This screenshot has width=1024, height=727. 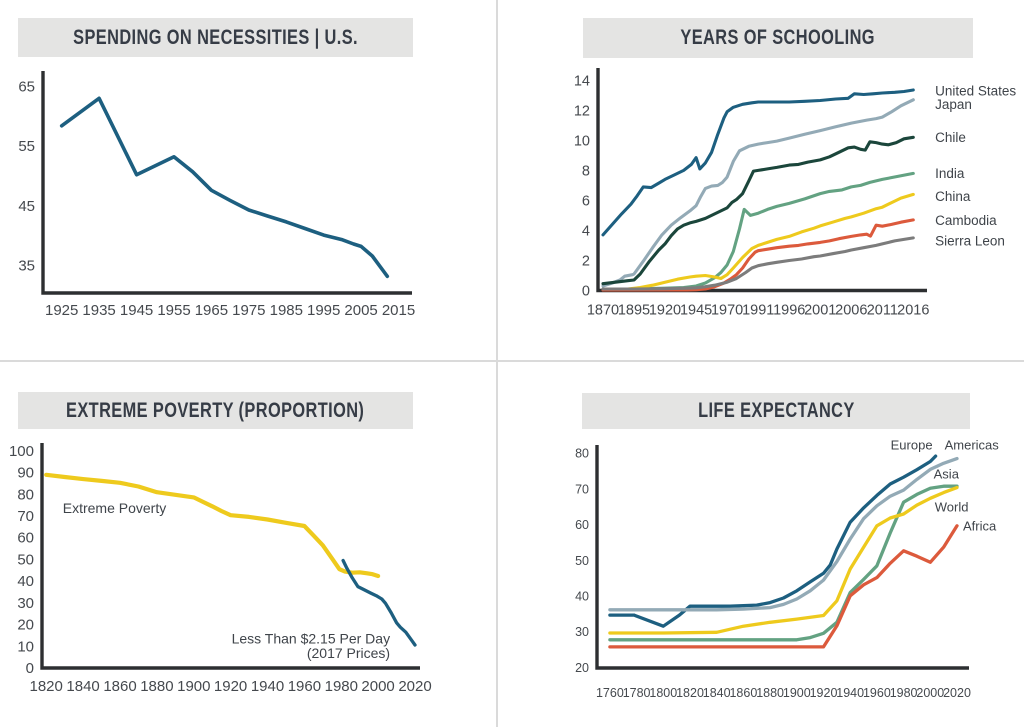 I want to click on series-extreme-poverty, so click(x=212, y=525).